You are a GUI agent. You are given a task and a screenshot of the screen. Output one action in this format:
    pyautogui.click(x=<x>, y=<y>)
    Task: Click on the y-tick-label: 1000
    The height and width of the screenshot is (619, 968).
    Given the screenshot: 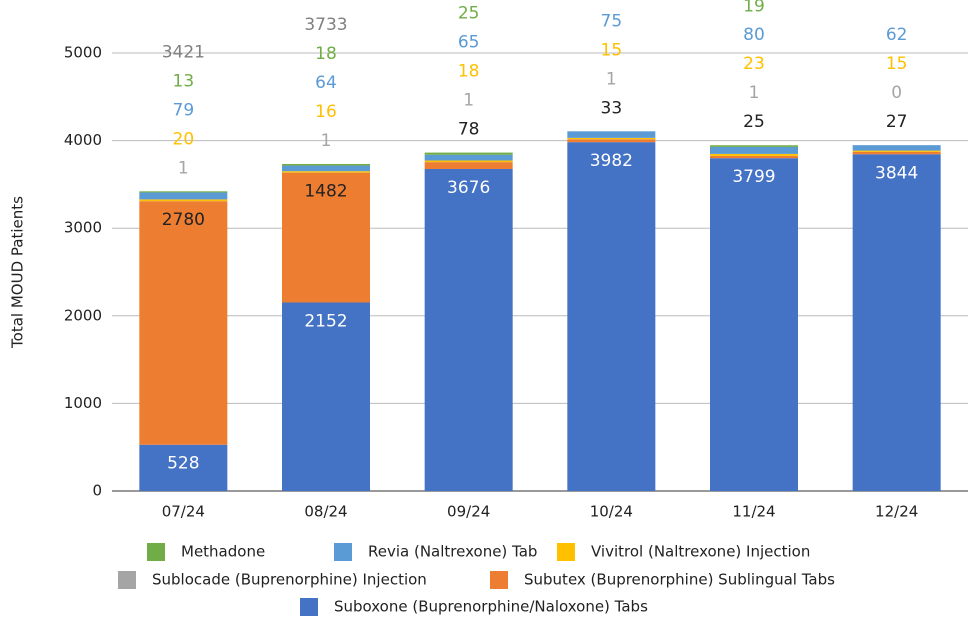 What is the action you would take?
    pyautogui.click(x=83, y=403)
    